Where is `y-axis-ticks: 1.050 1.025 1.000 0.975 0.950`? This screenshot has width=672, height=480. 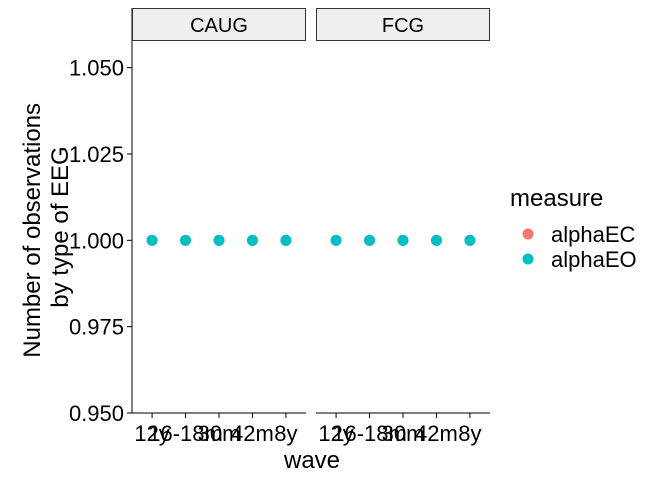
y-axis-ticks: 1.050 1.025 1.000 0.975 0.950 is located at coordinates (100, 241).